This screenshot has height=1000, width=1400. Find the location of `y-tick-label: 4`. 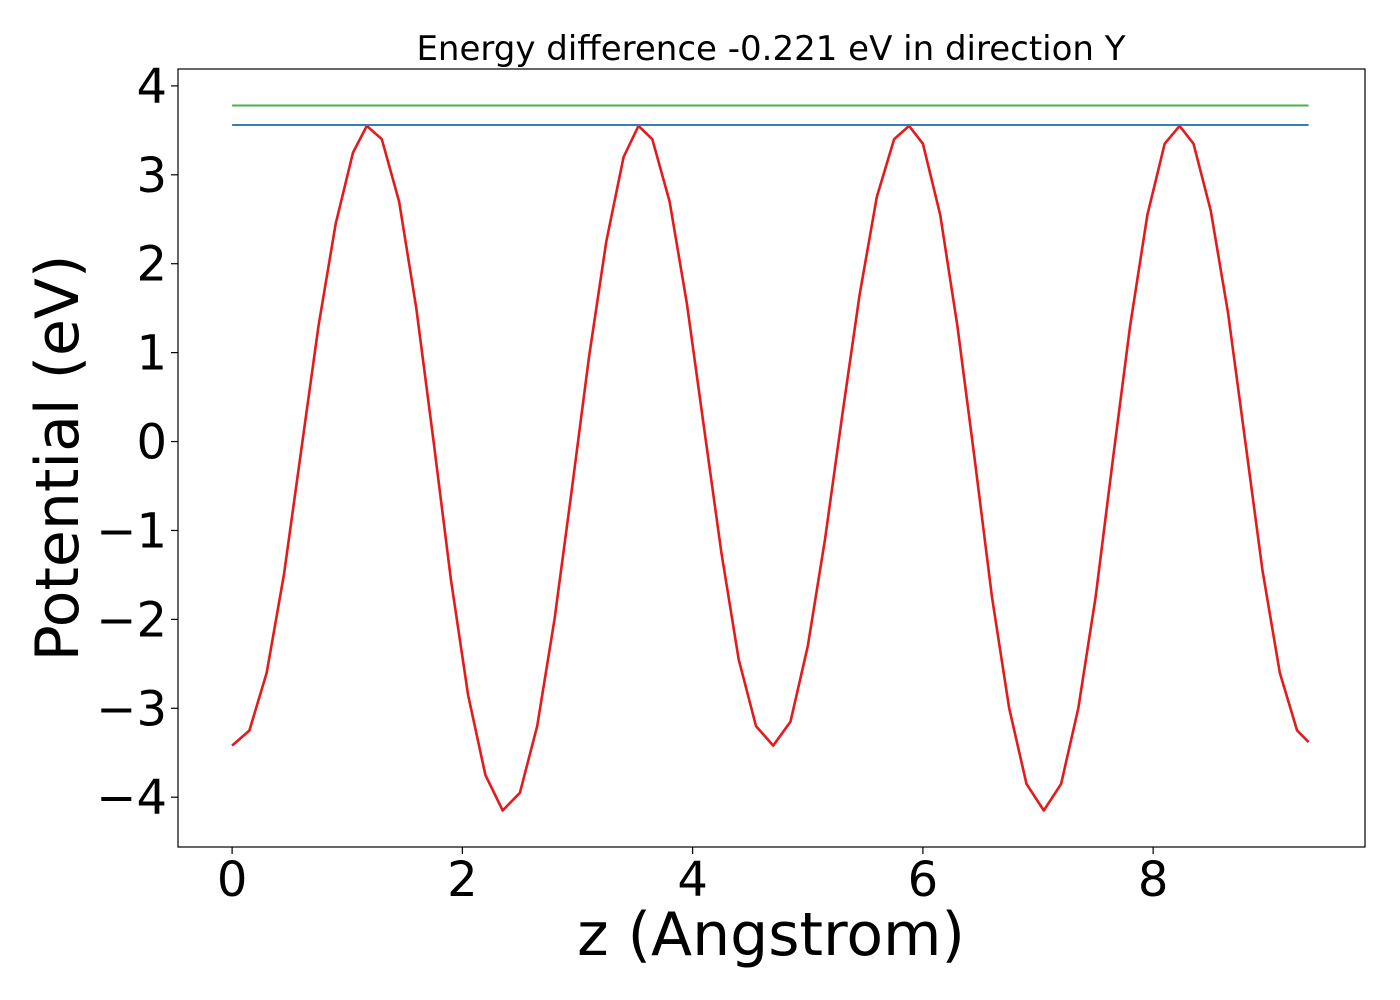

y-tick-label: 4 is located at coordinates (151, 87).